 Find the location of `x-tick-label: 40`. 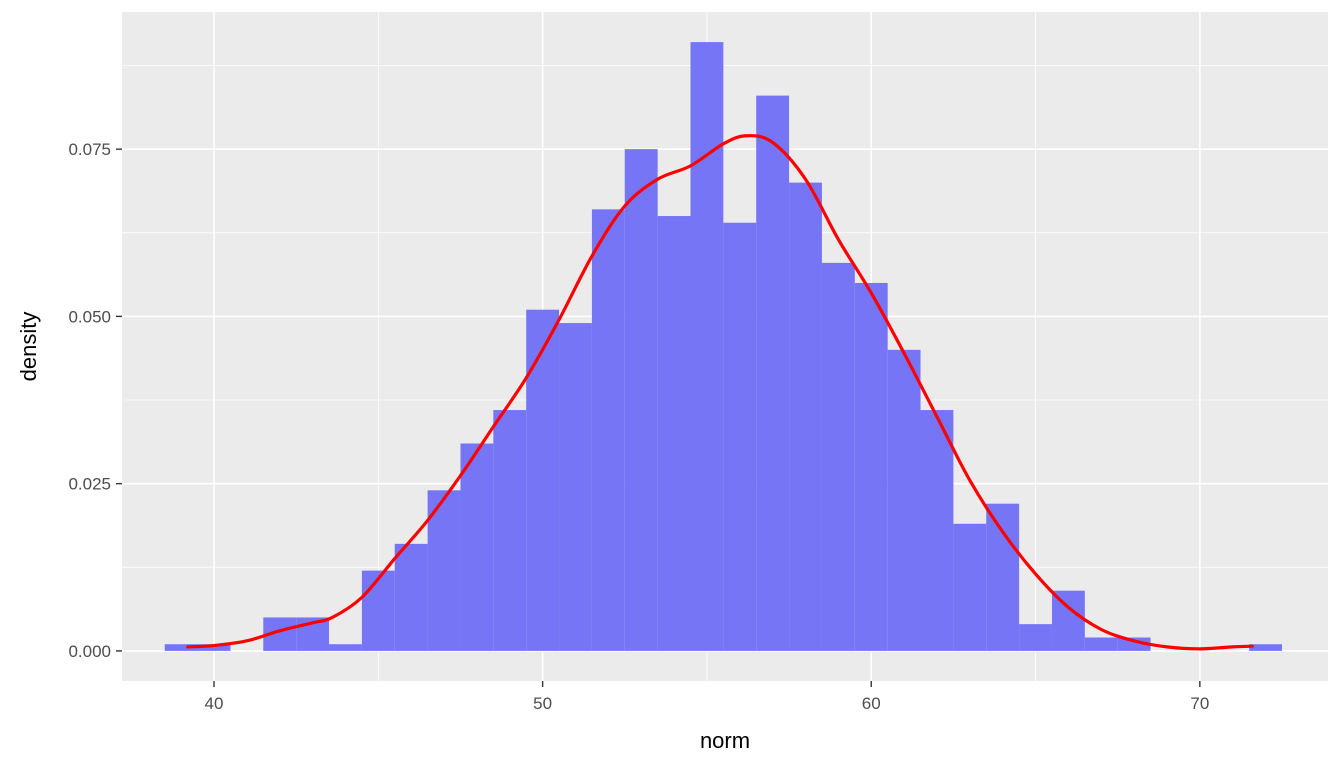

x-tick-label: 40 is located at coordinates (214, 703).